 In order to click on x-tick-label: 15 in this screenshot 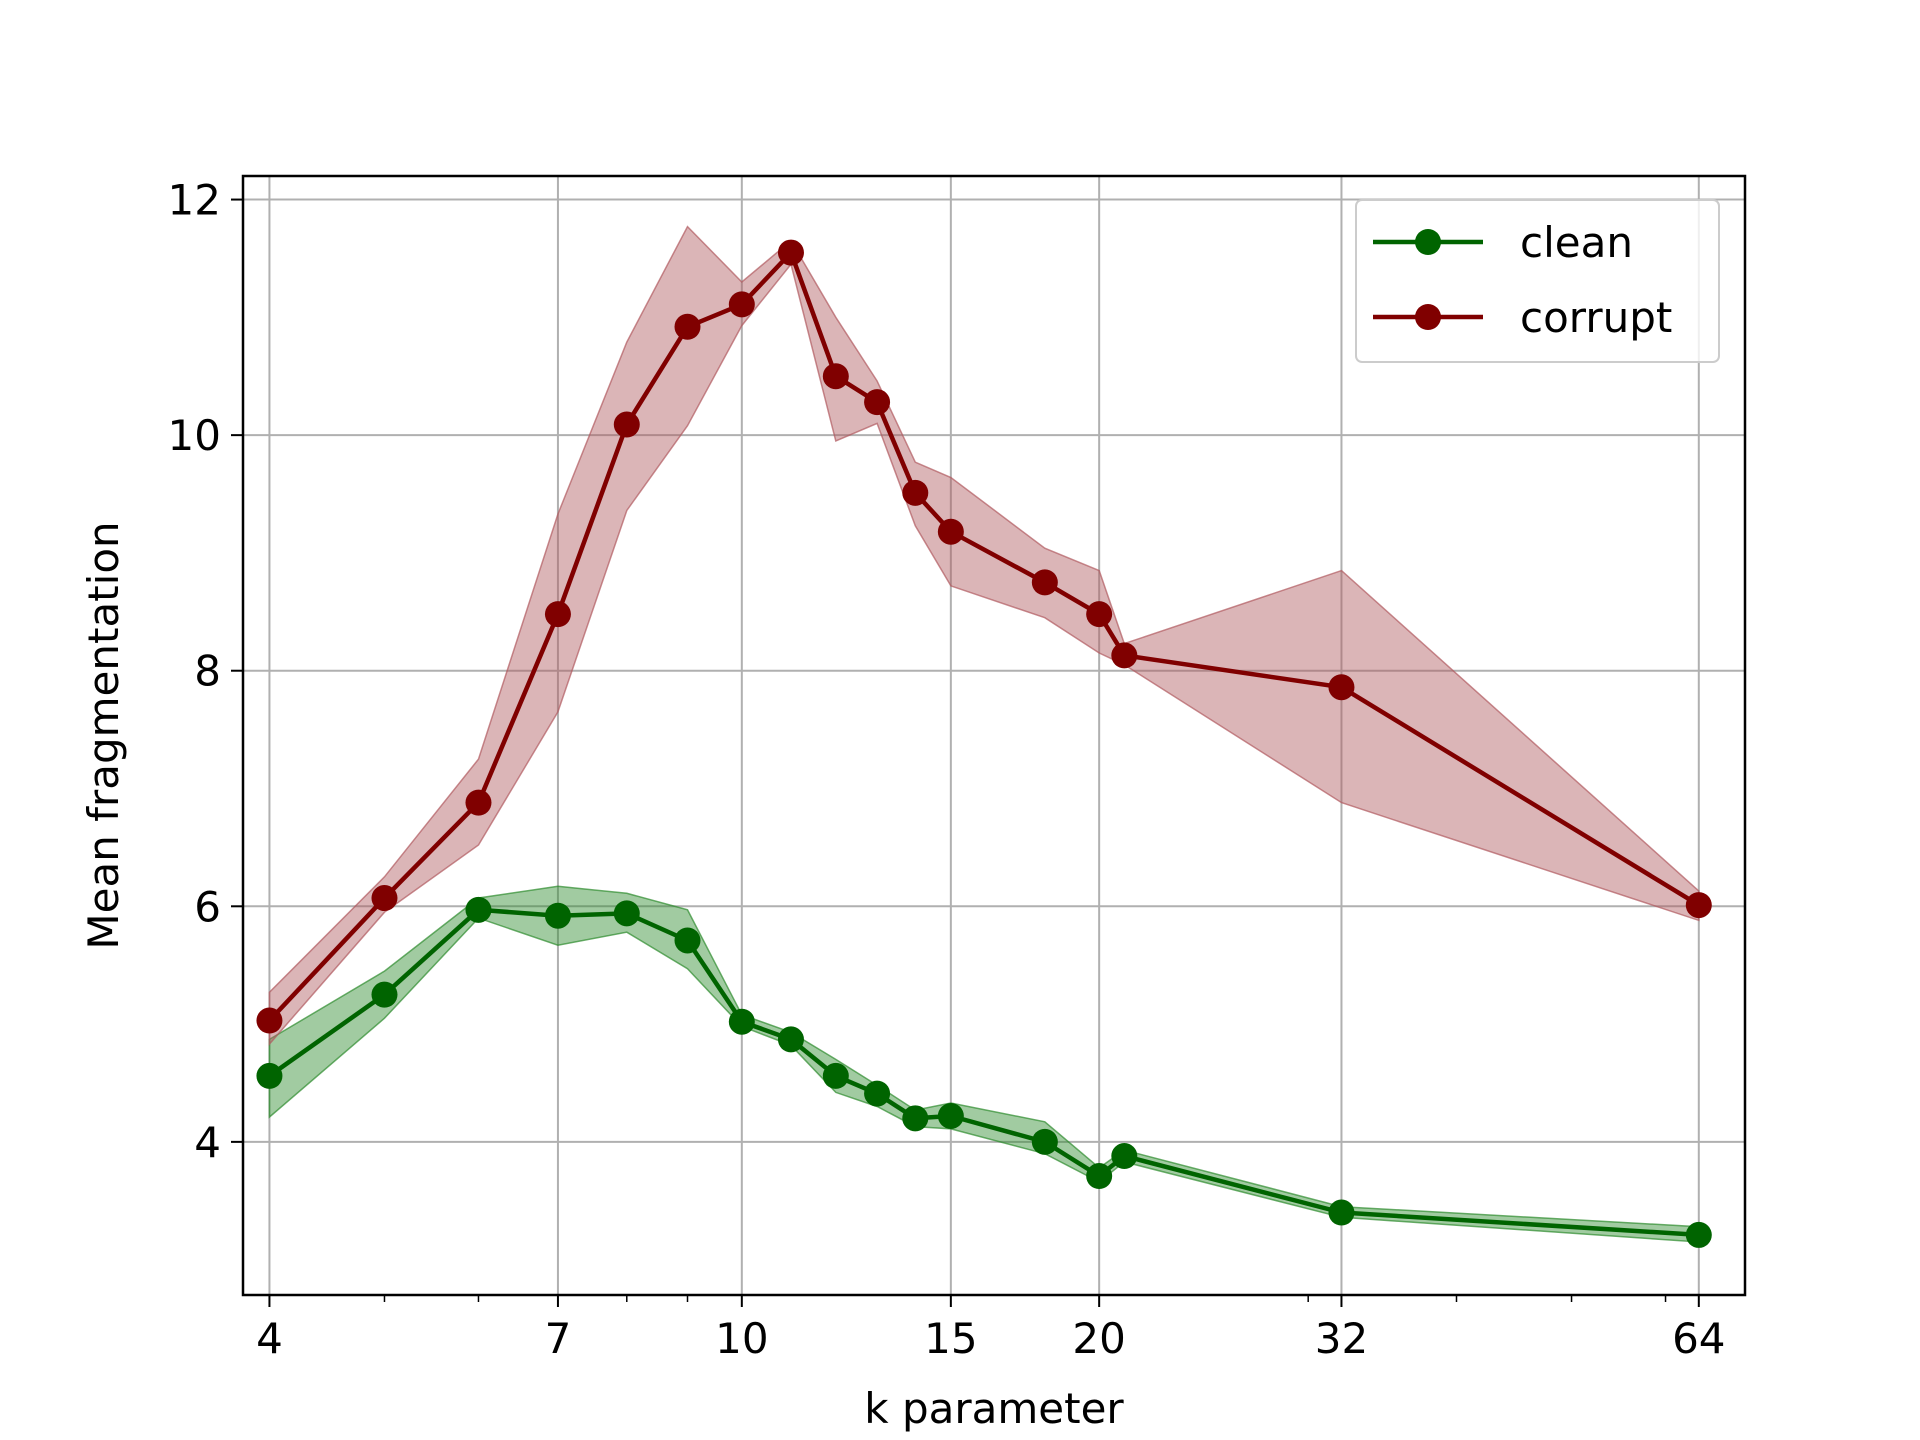, I will do `click(950, 1338)`.